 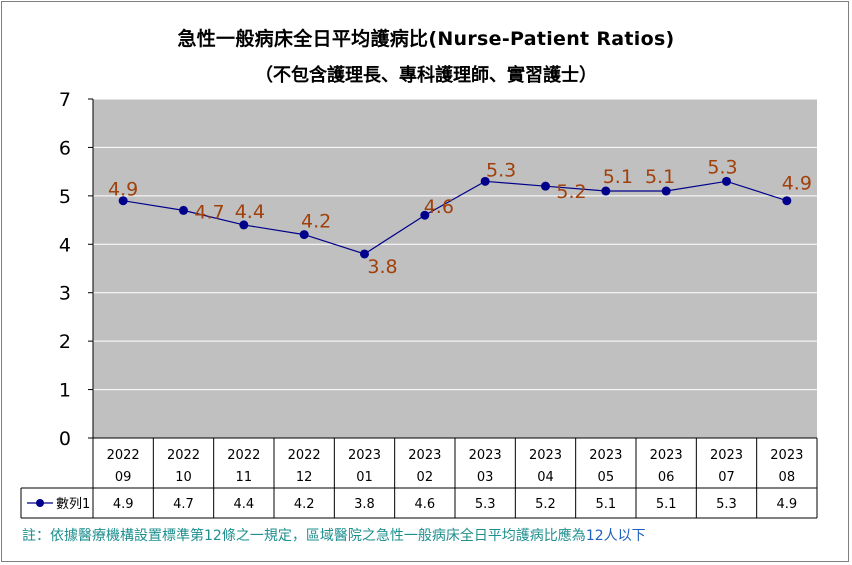 I want to click on category-month-label: 10, so click(x=183, y=477).